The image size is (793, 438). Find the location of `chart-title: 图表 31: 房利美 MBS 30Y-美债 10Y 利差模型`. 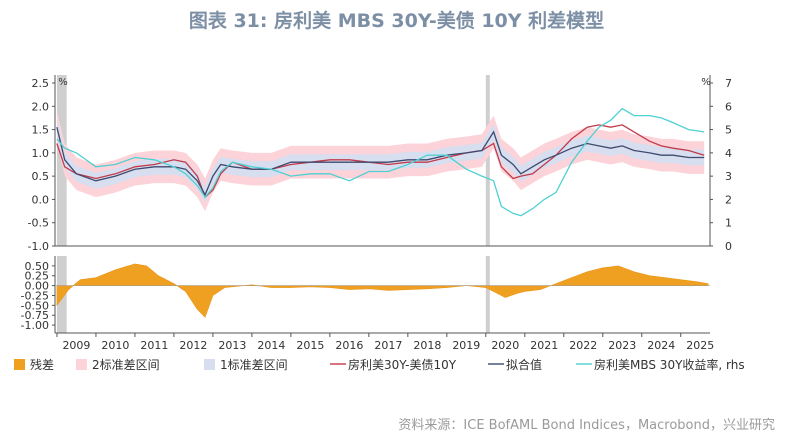

chart-title: 图表 31: 房利美 MBS 30Y-美债 10Y 利差模型 is located at coordinates (396, 21).